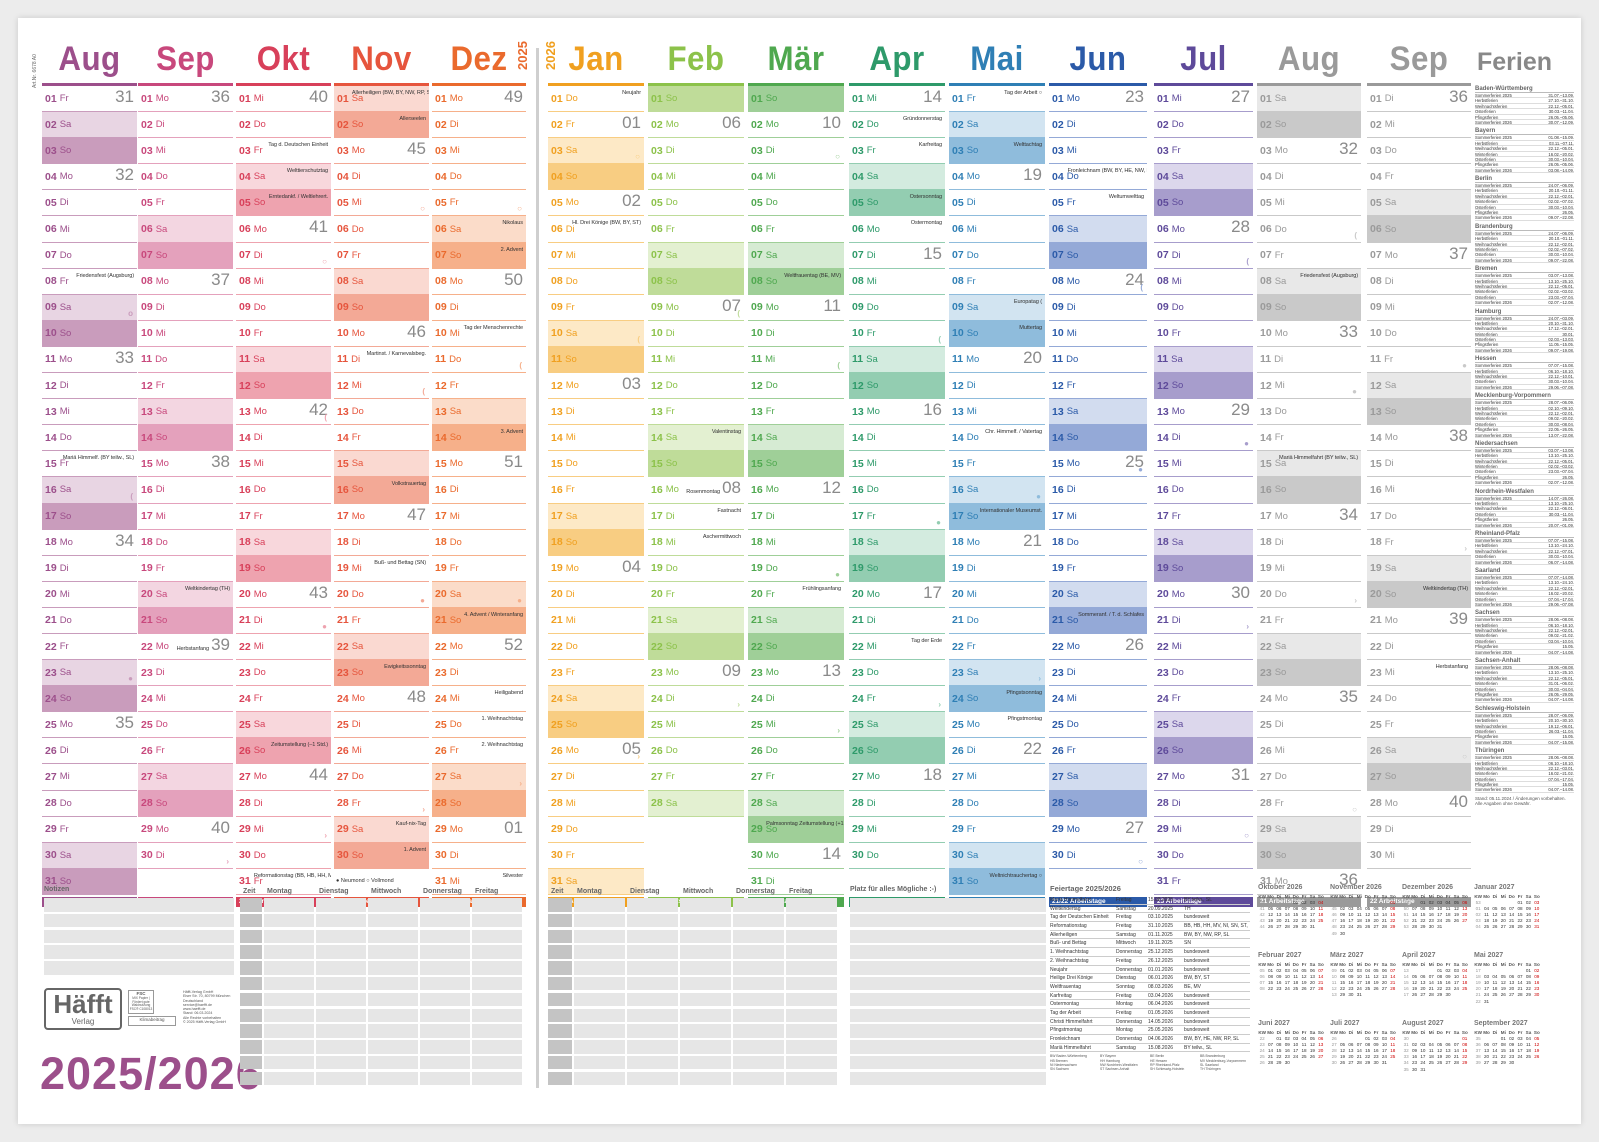 The width and height of the screenshot is (1599, 1142). I want to click on day-cell: 03 Fr, so click(1203, 151).